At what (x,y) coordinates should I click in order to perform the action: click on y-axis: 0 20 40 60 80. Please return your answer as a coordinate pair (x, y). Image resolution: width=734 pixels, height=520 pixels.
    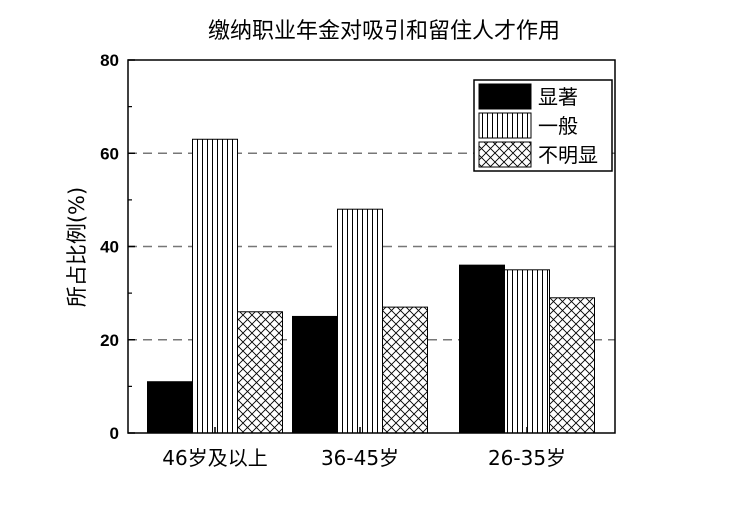
    Looking at the image, I should click on (117, 247).